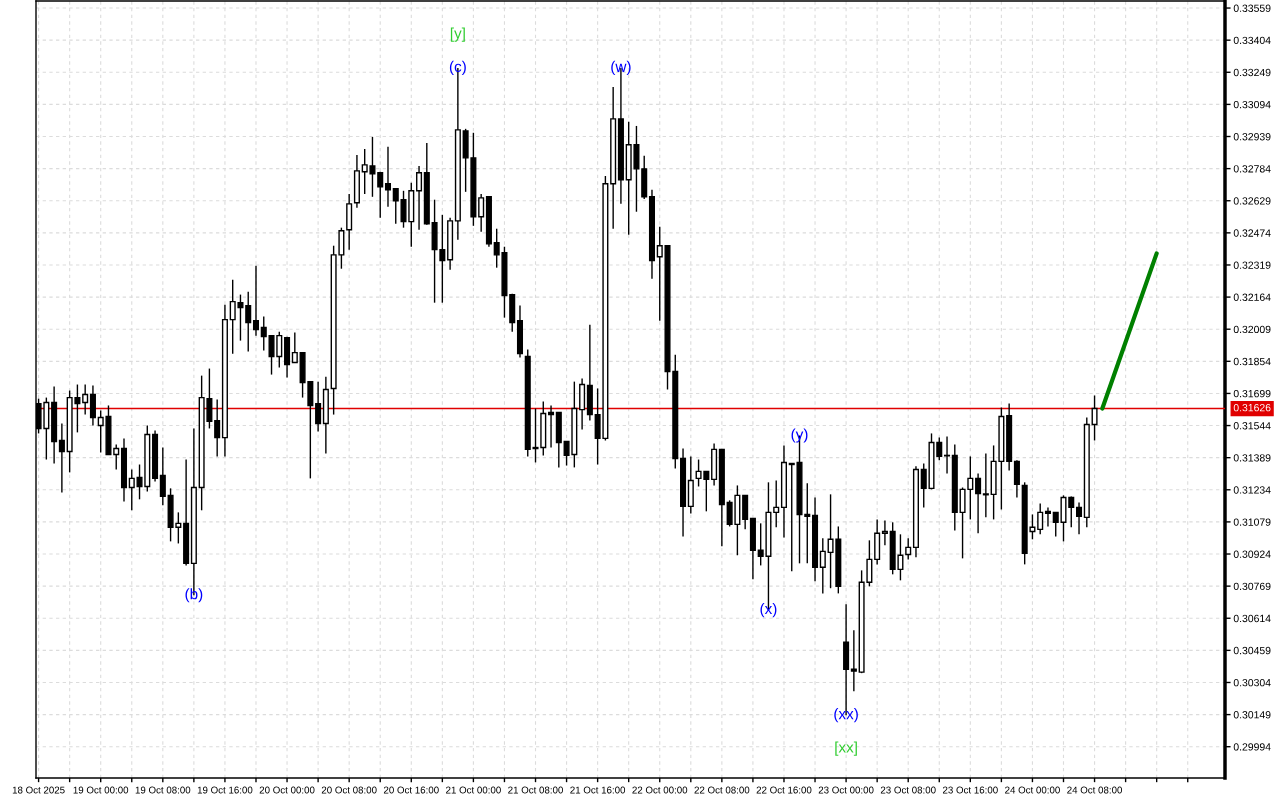 The height and width of the screenshot is (800, 1280). I want to click on annotation: (y), so click(799, 435).